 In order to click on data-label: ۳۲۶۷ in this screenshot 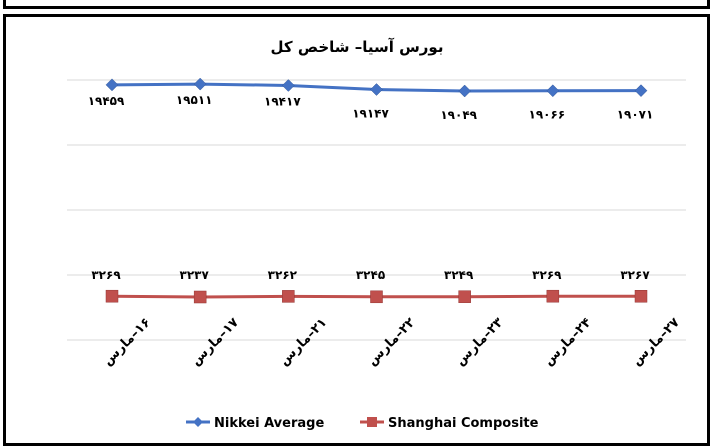, I will do `click(635, 275)`.